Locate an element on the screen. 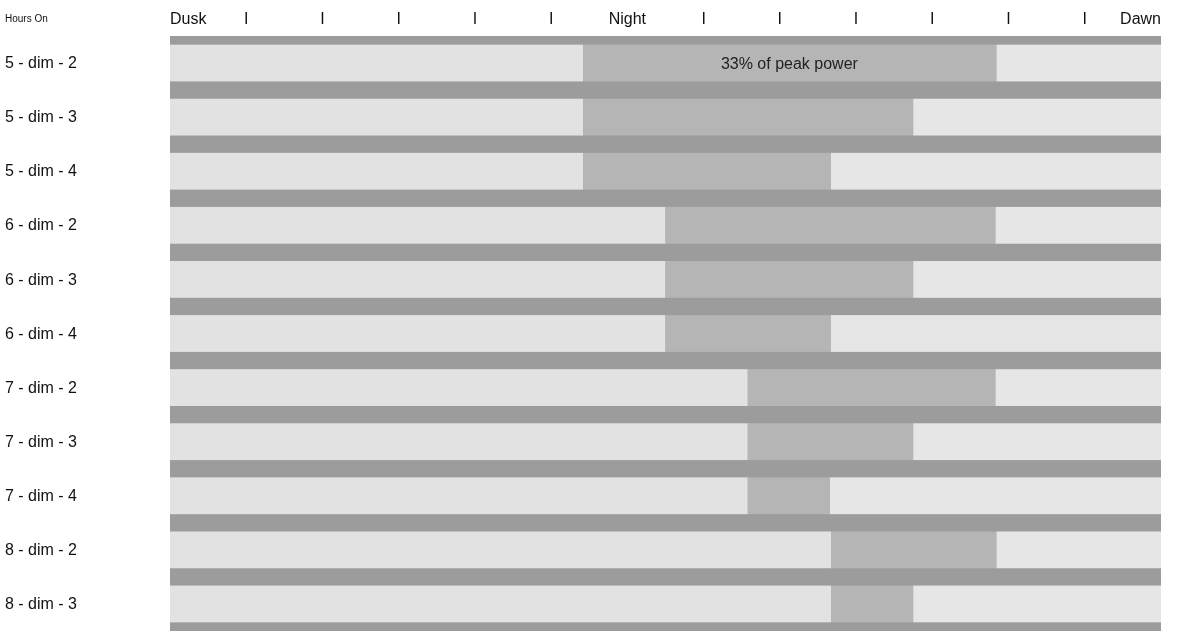 The image size is (1191, 641). y-tick-label: 7 - dim - 3 is located at coordinates (41, 441).